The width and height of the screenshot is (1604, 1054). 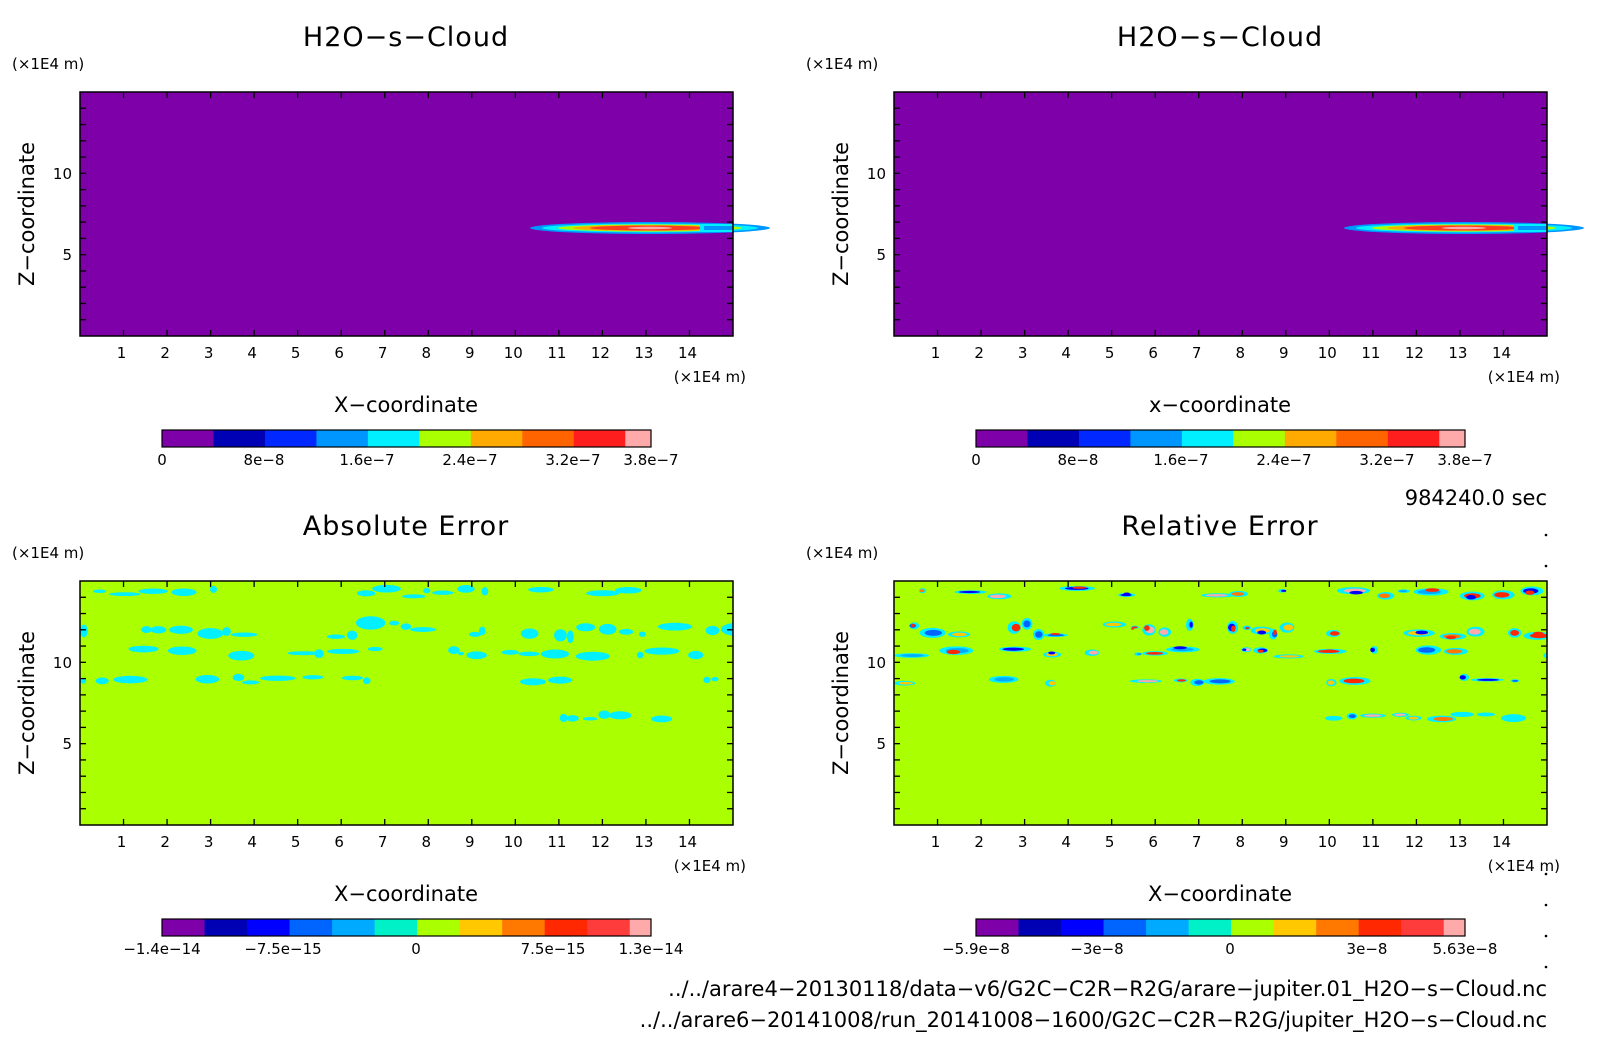 I want to click on plot-frame, so click(x=406, y=703).